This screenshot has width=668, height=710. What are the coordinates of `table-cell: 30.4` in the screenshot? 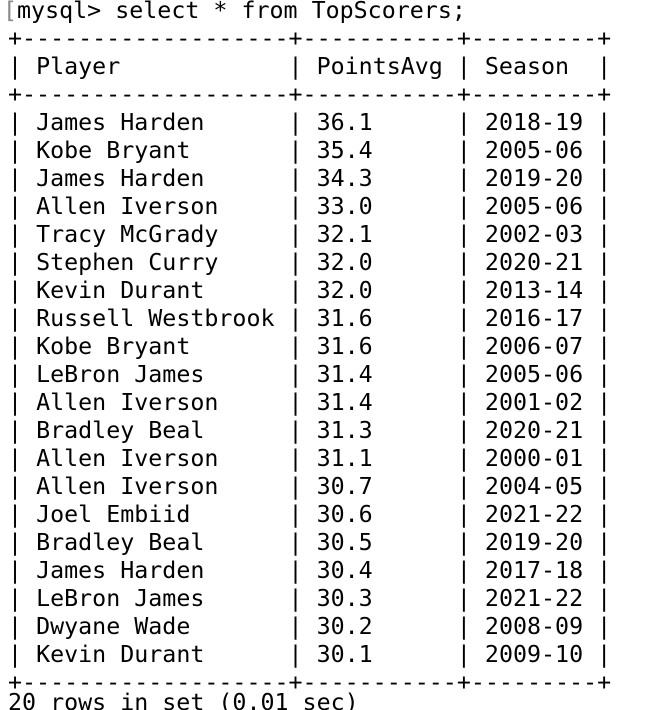 It's located at (344, 570).